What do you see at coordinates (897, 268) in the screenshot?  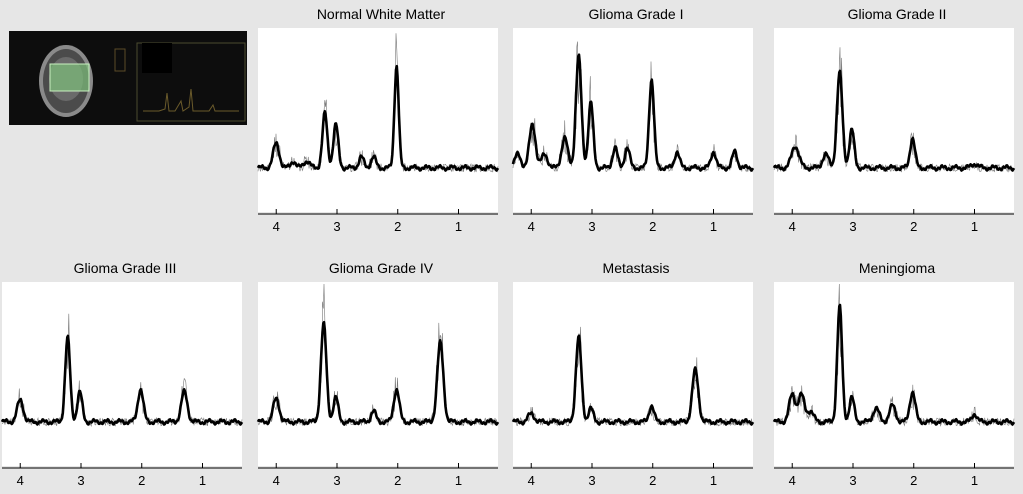 I see `panel-title: Meningioma` at bounding box center [897, 268].